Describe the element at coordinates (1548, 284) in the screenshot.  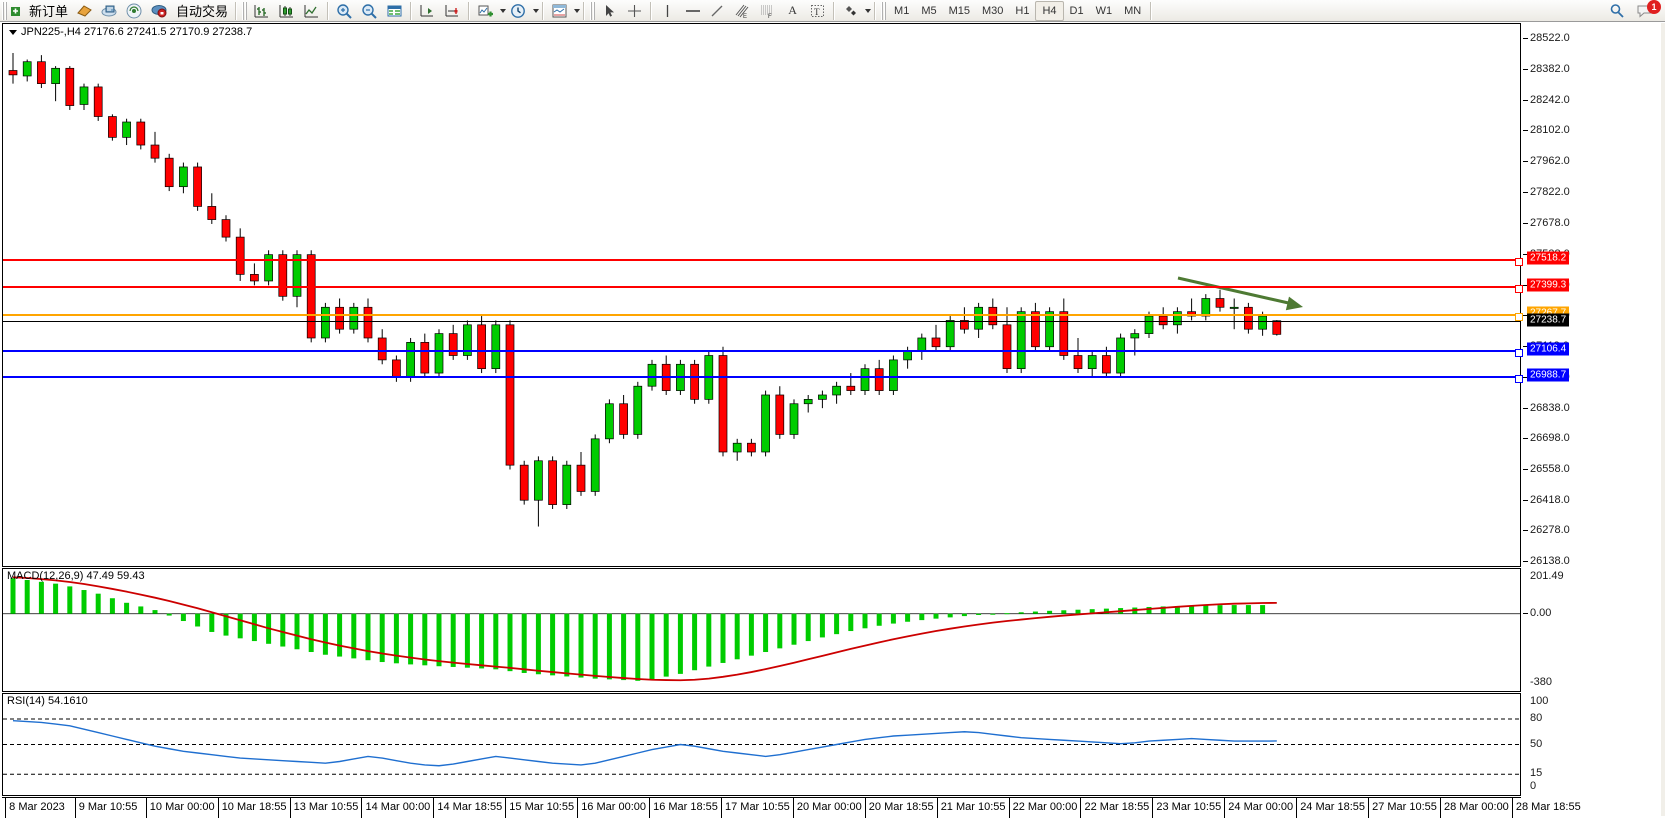
I see `price-tag-resistance-lower: 27399.3` at that location.